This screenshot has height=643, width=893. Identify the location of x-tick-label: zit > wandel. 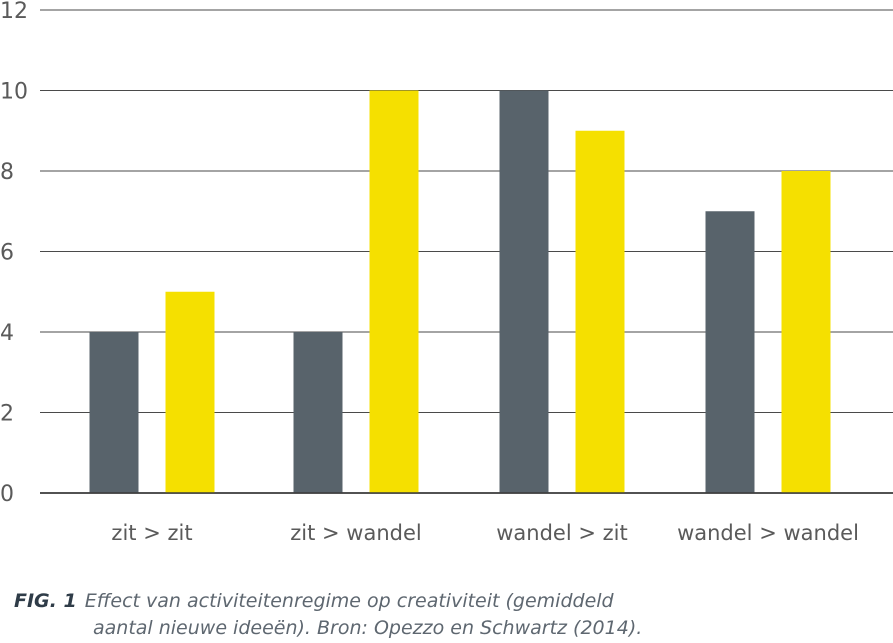
(355, 533).